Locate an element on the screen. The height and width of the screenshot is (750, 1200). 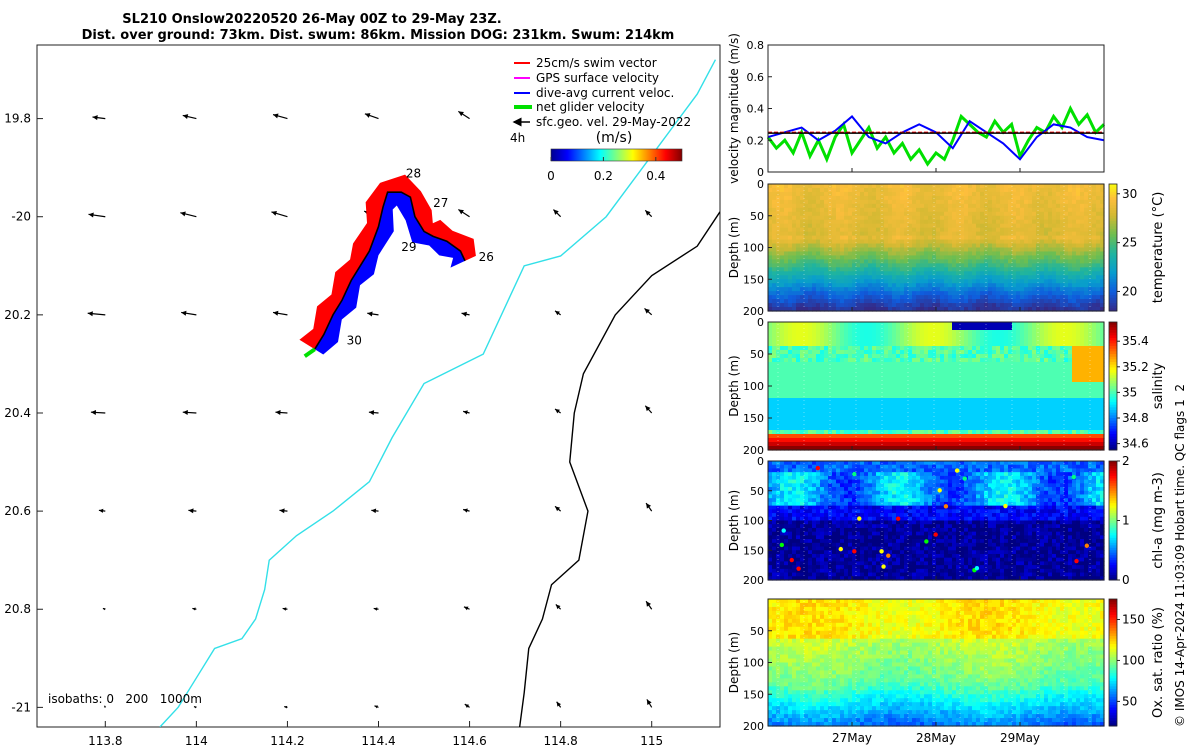
map-y-tick-label: 19.8 is located at coordinates (17, 119).